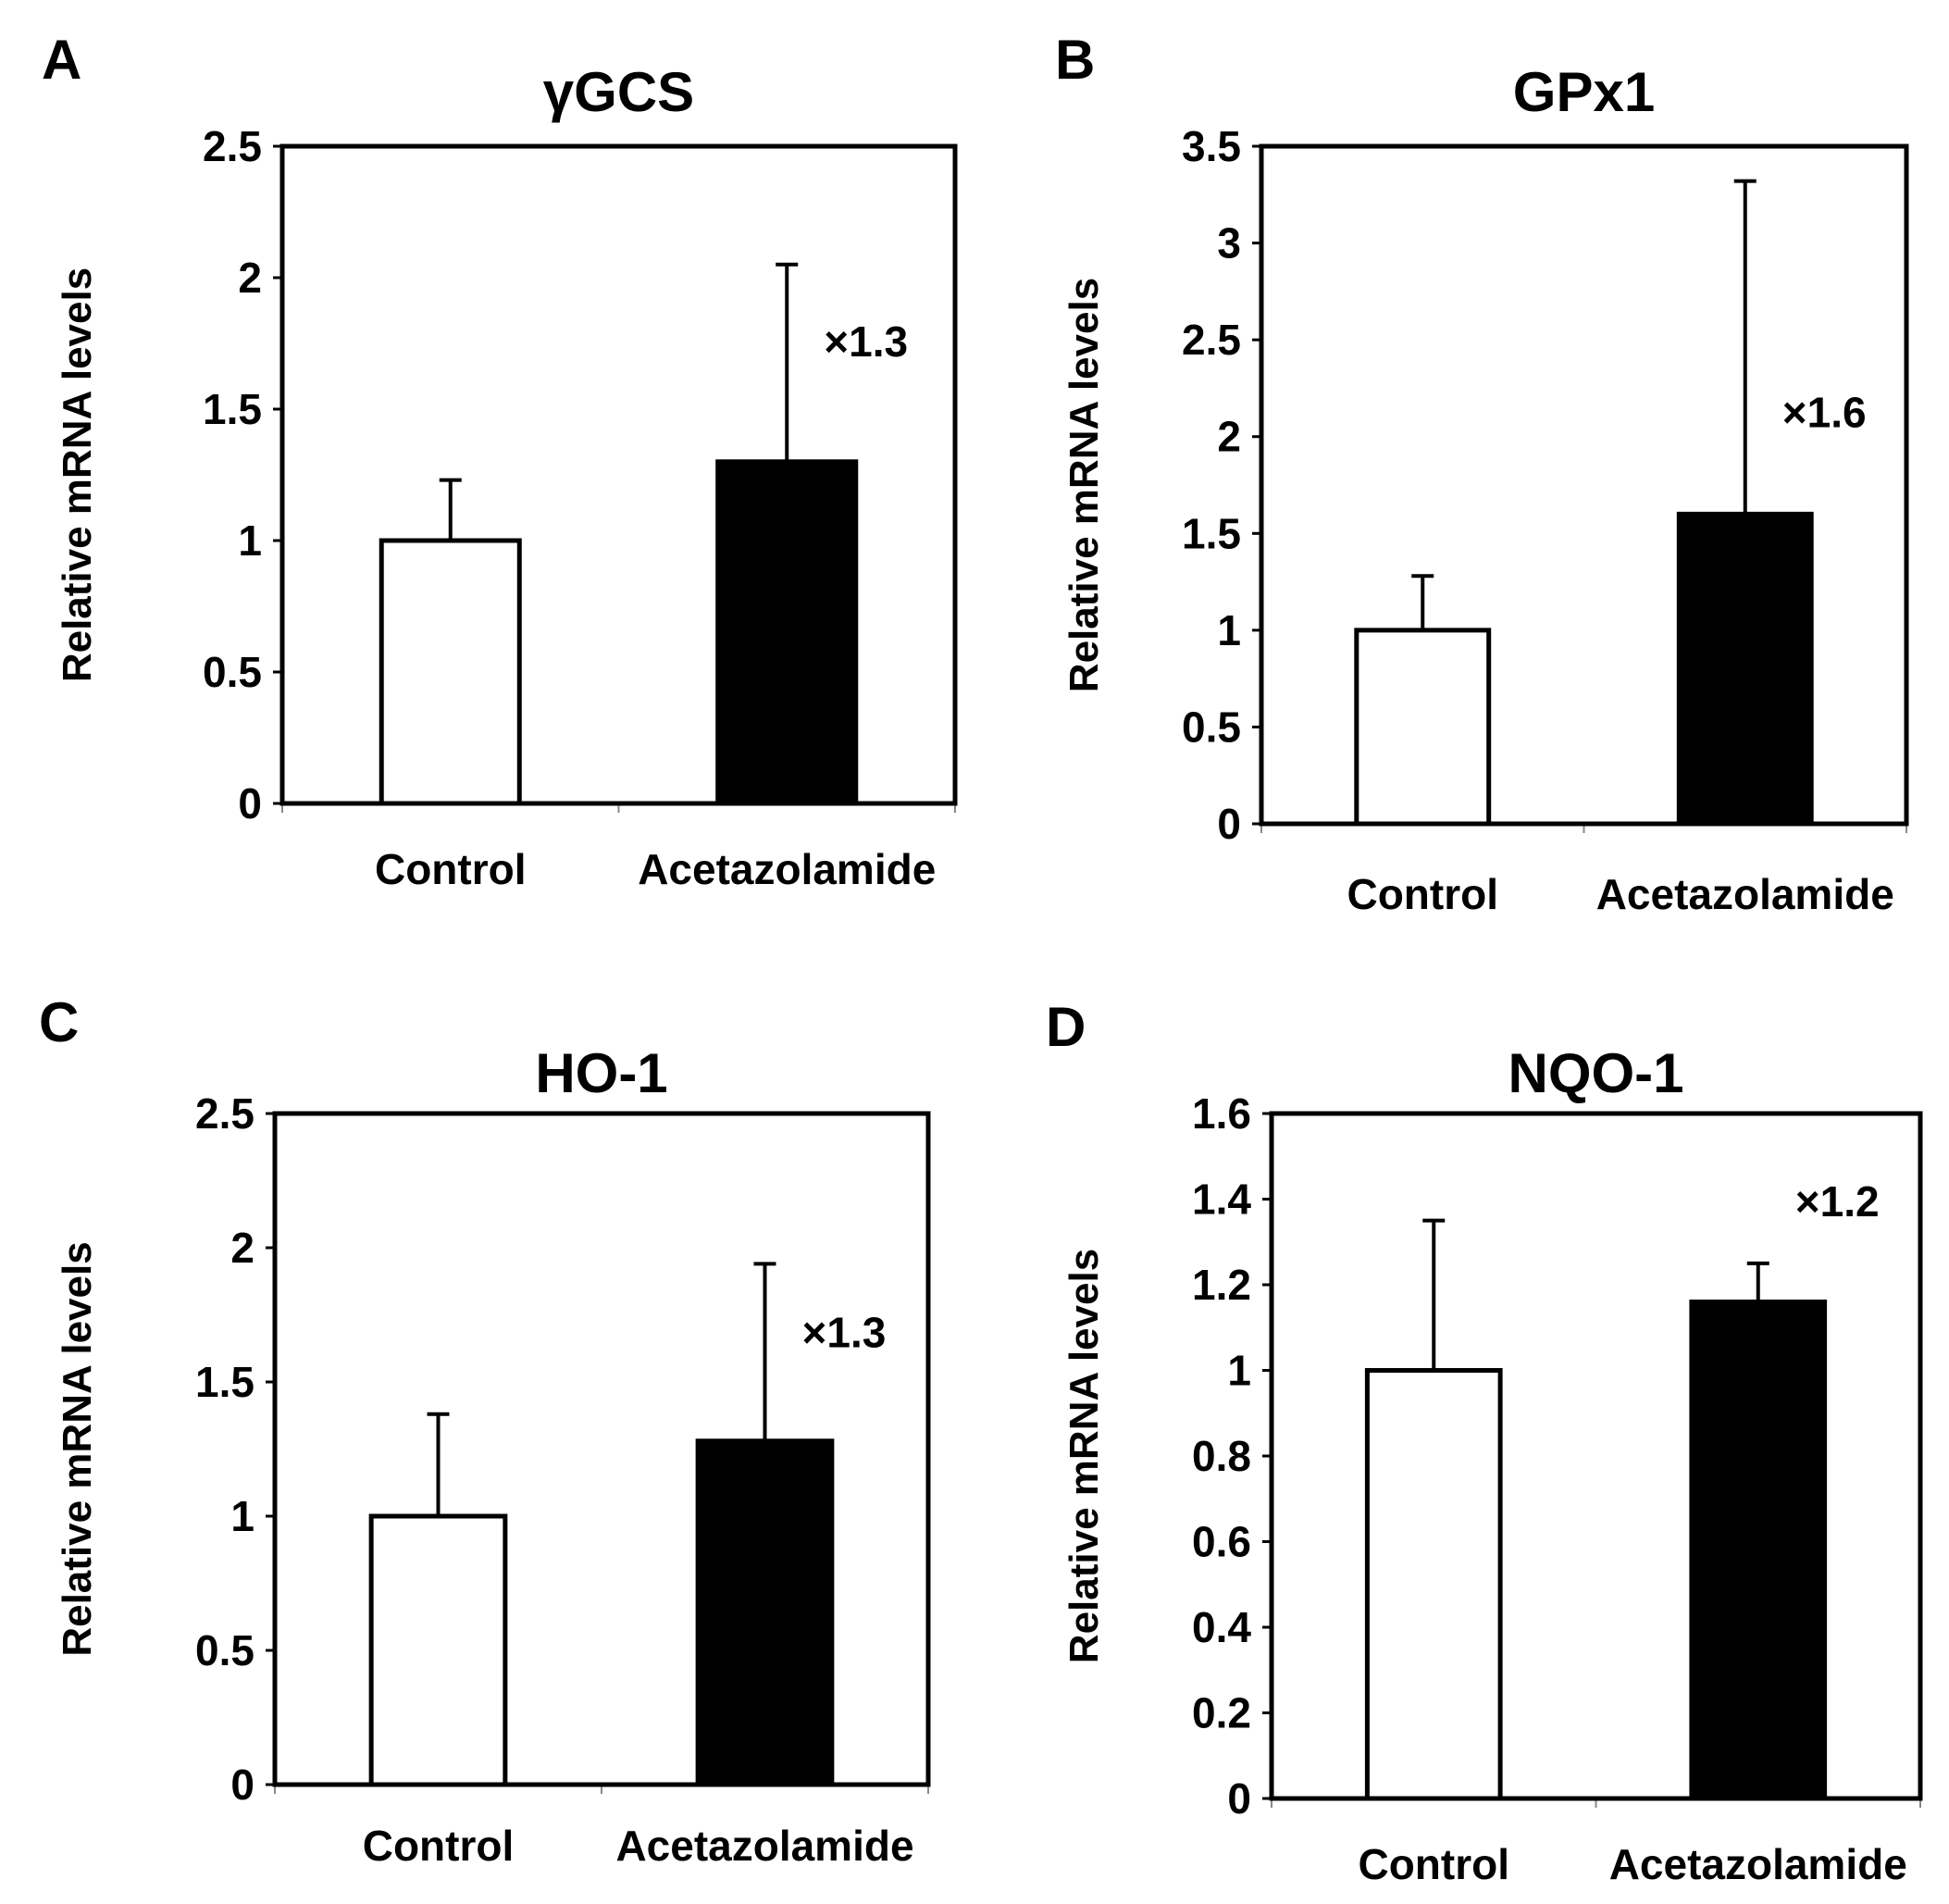 The image size is (1949, 1904). What do you see at coordinates (1595, 1073) in the screenshot?
I see `chart-title: NQO-1` at bounding box center [1595, 1073].